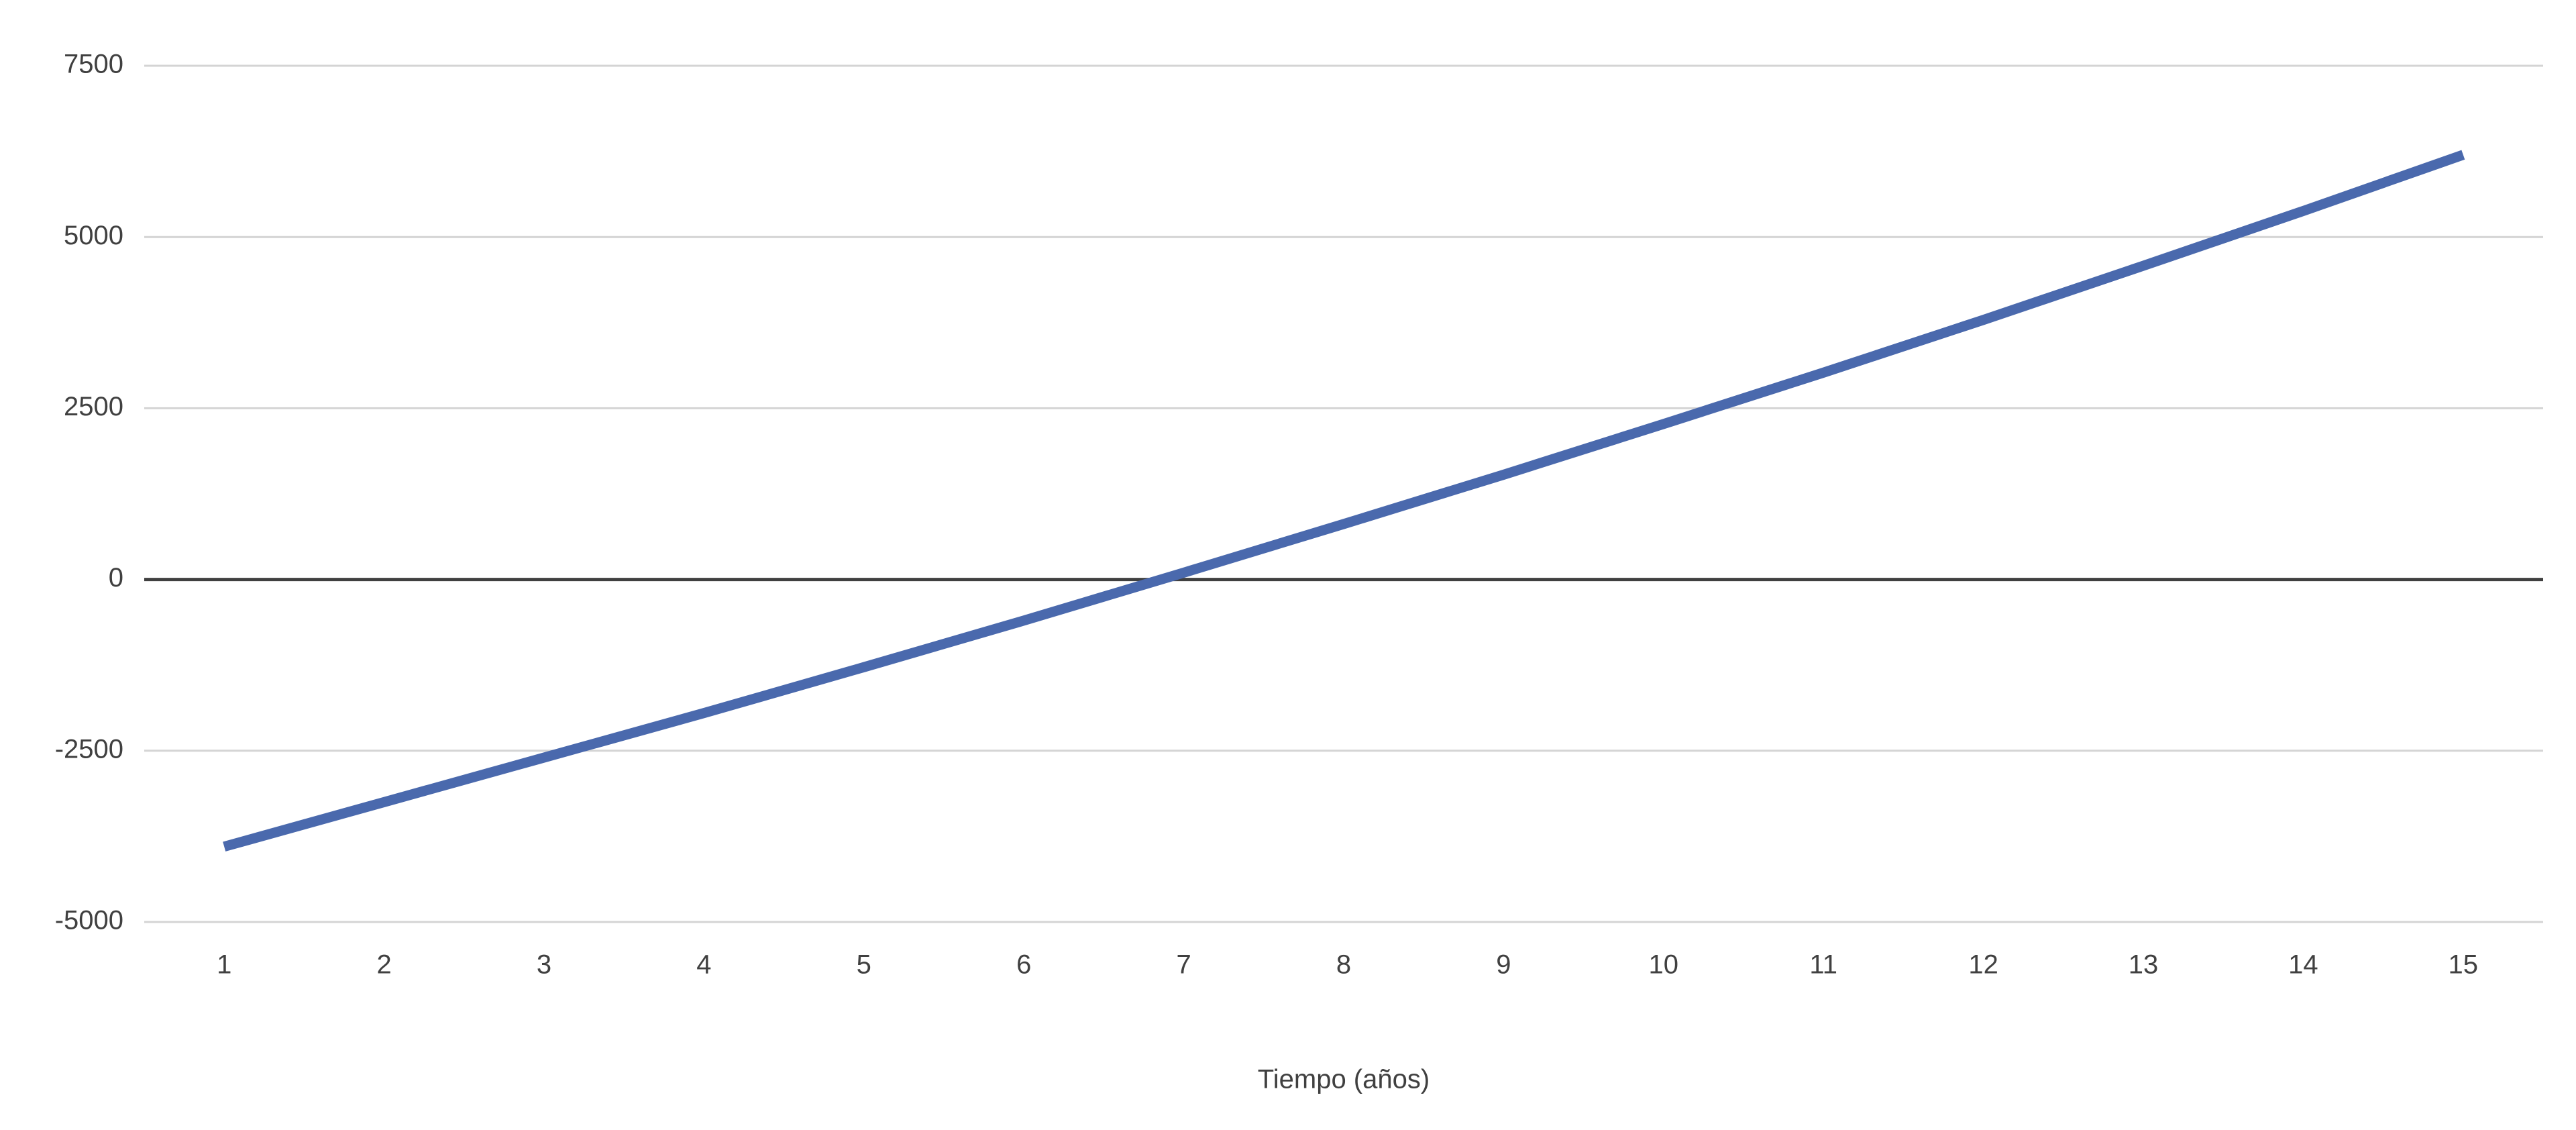  What do you see at coordinates (224, 965) in the screenshot?
I see `x-tick-label: 1` at bounding box center [224, 965].